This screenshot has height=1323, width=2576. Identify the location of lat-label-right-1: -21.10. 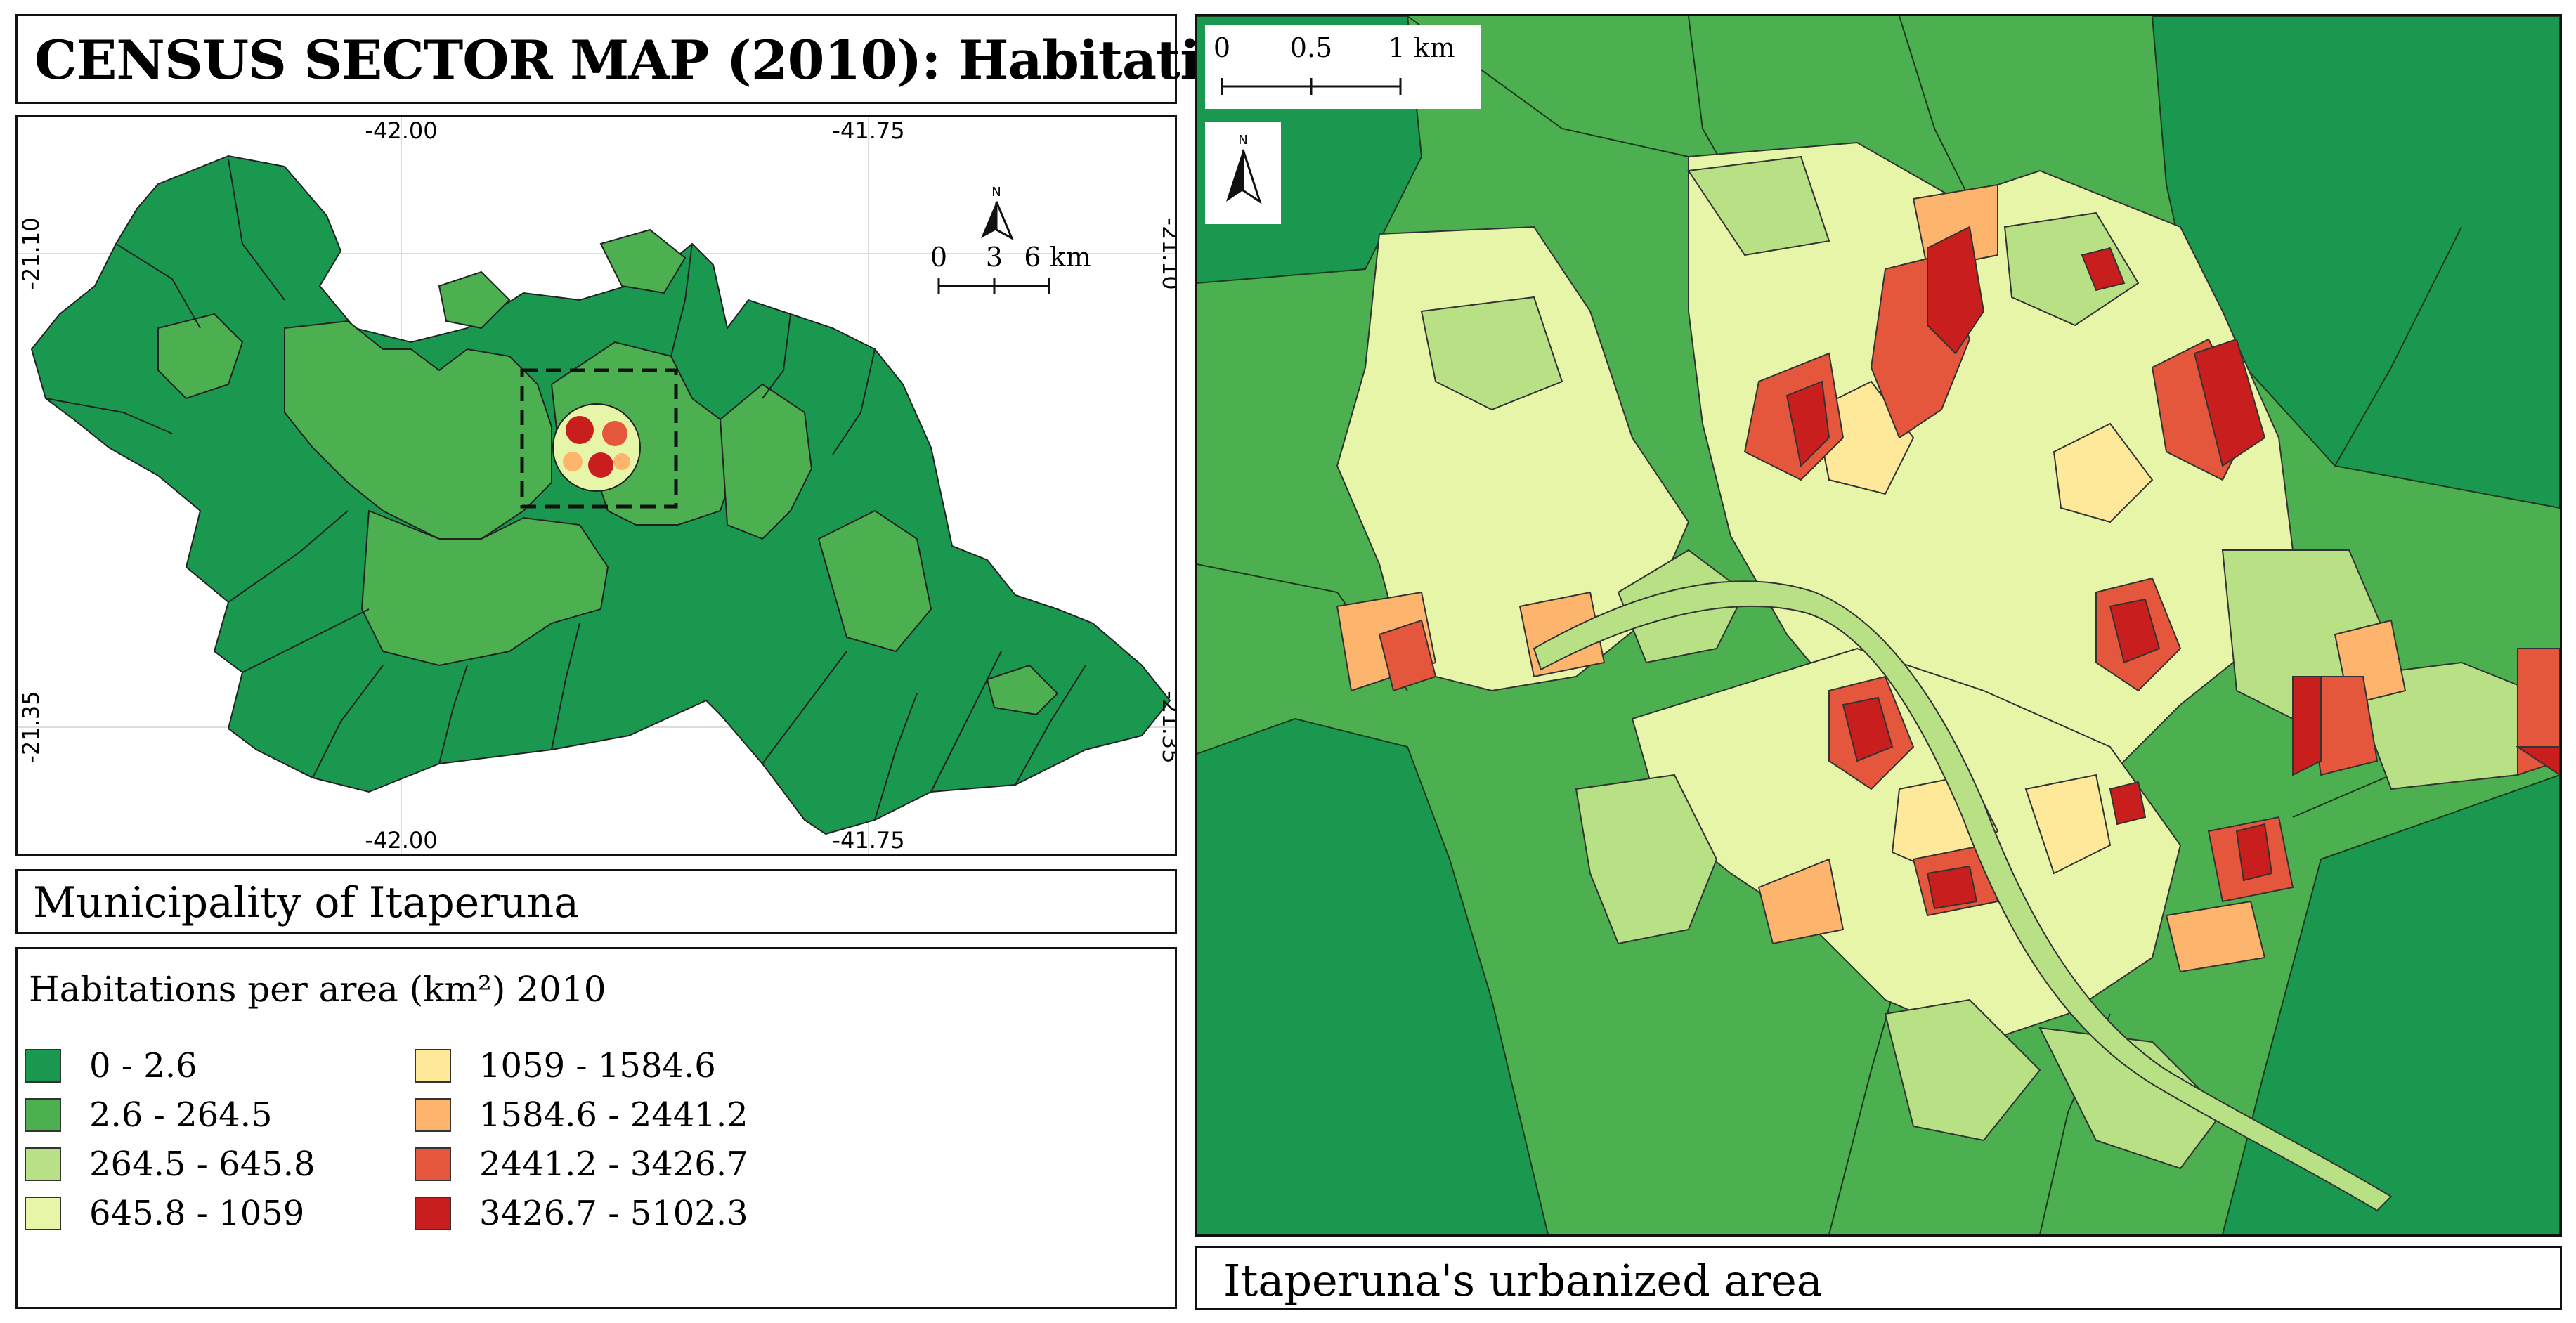
(1166, 253).